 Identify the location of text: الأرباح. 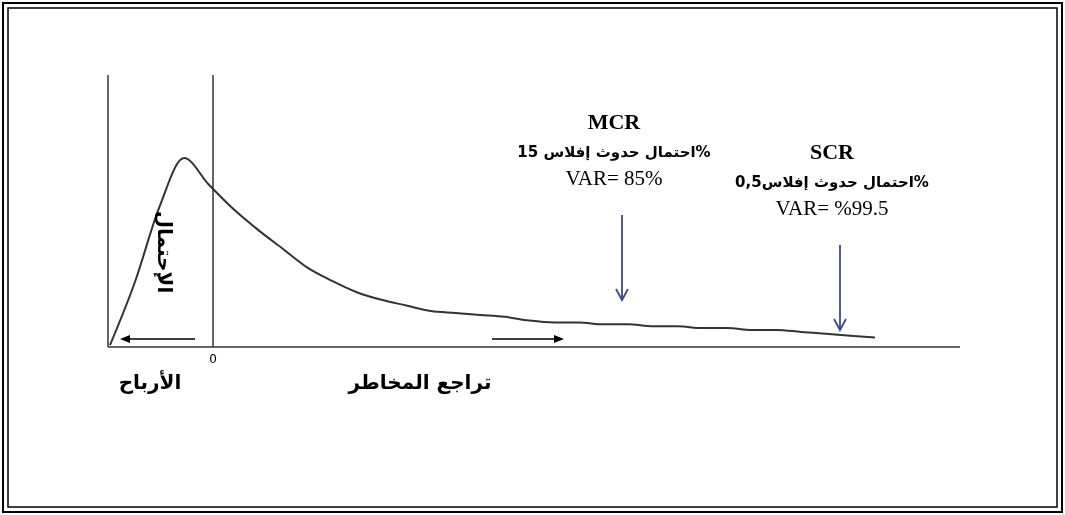
(150, 381).